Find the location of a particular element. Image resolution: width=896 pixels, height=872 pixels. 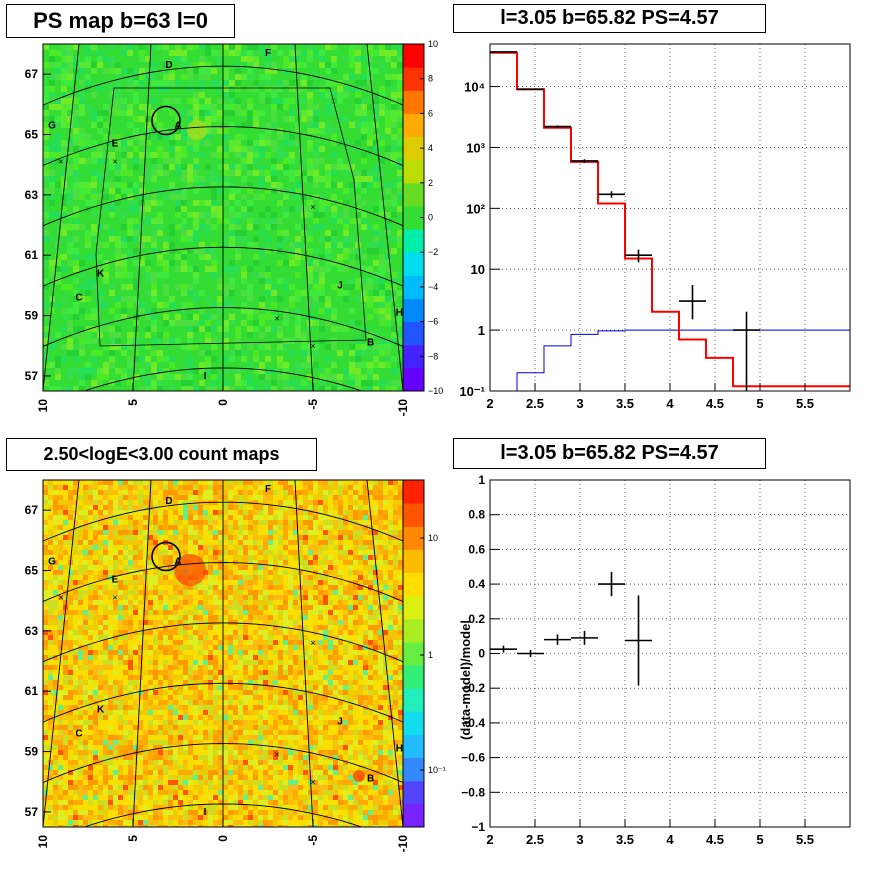

y-tick-label: 61 is located at coordinates (32, 255).